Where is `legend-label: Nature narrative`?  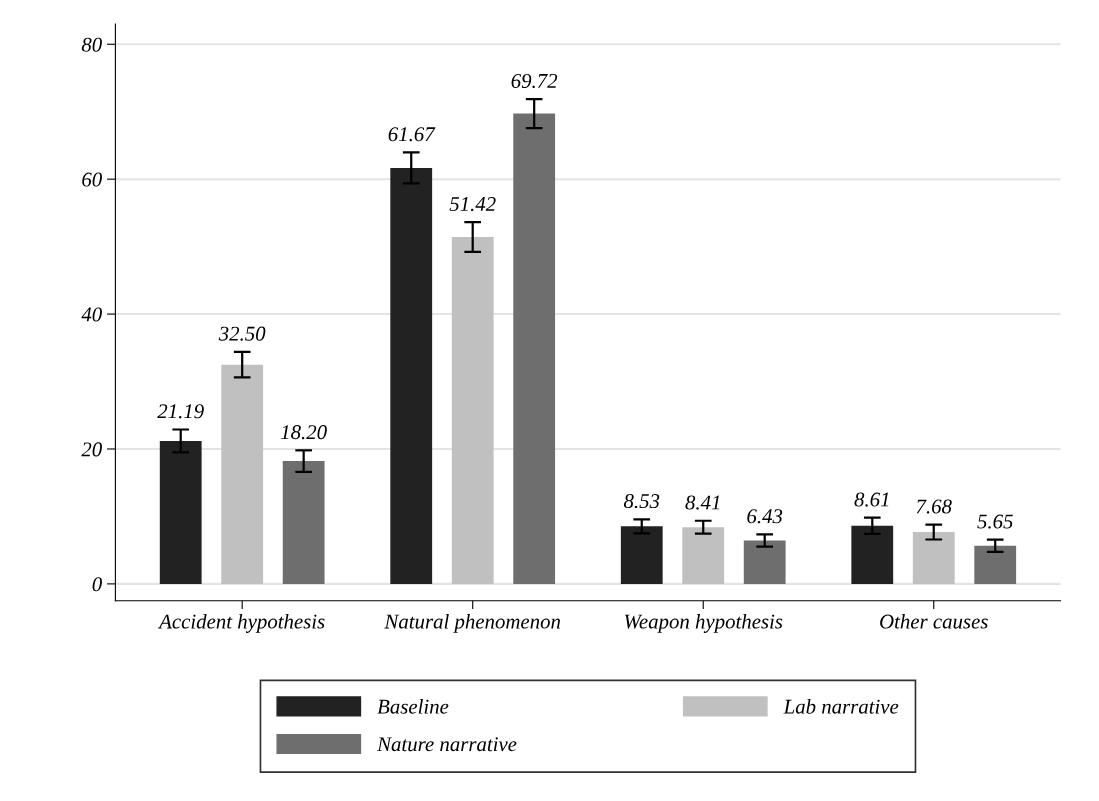
legend-label: Nature narrative is located at coordinates (446, 744).